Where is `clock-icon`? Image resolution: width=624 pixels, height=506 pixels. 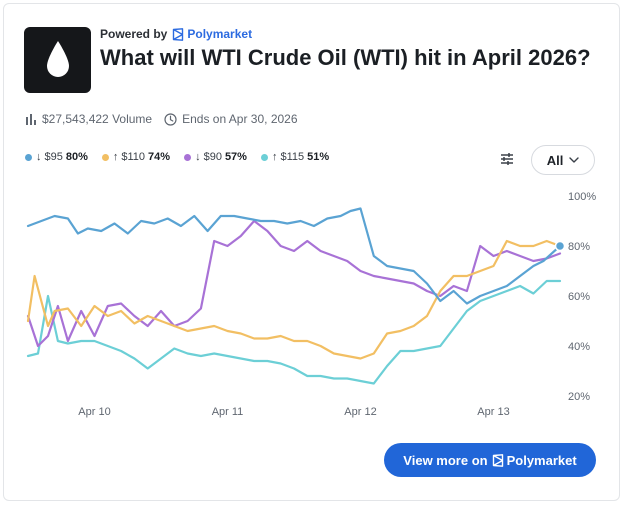
clock-icon is located at coordinates (170, 119).